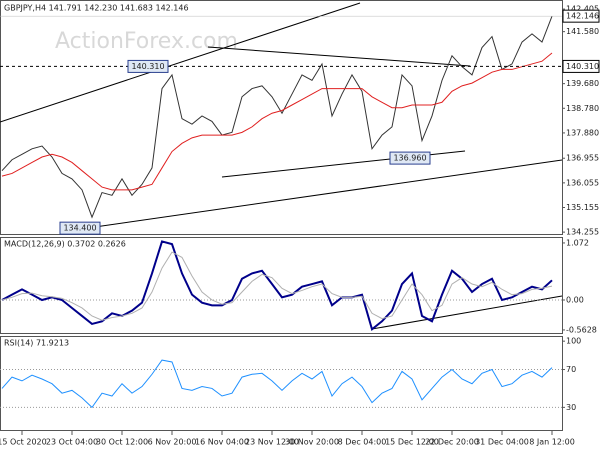 This screenshot has width=600, height=450. I want to click on x-tick-label: 8 Jan 12:00, so click(552, 442).